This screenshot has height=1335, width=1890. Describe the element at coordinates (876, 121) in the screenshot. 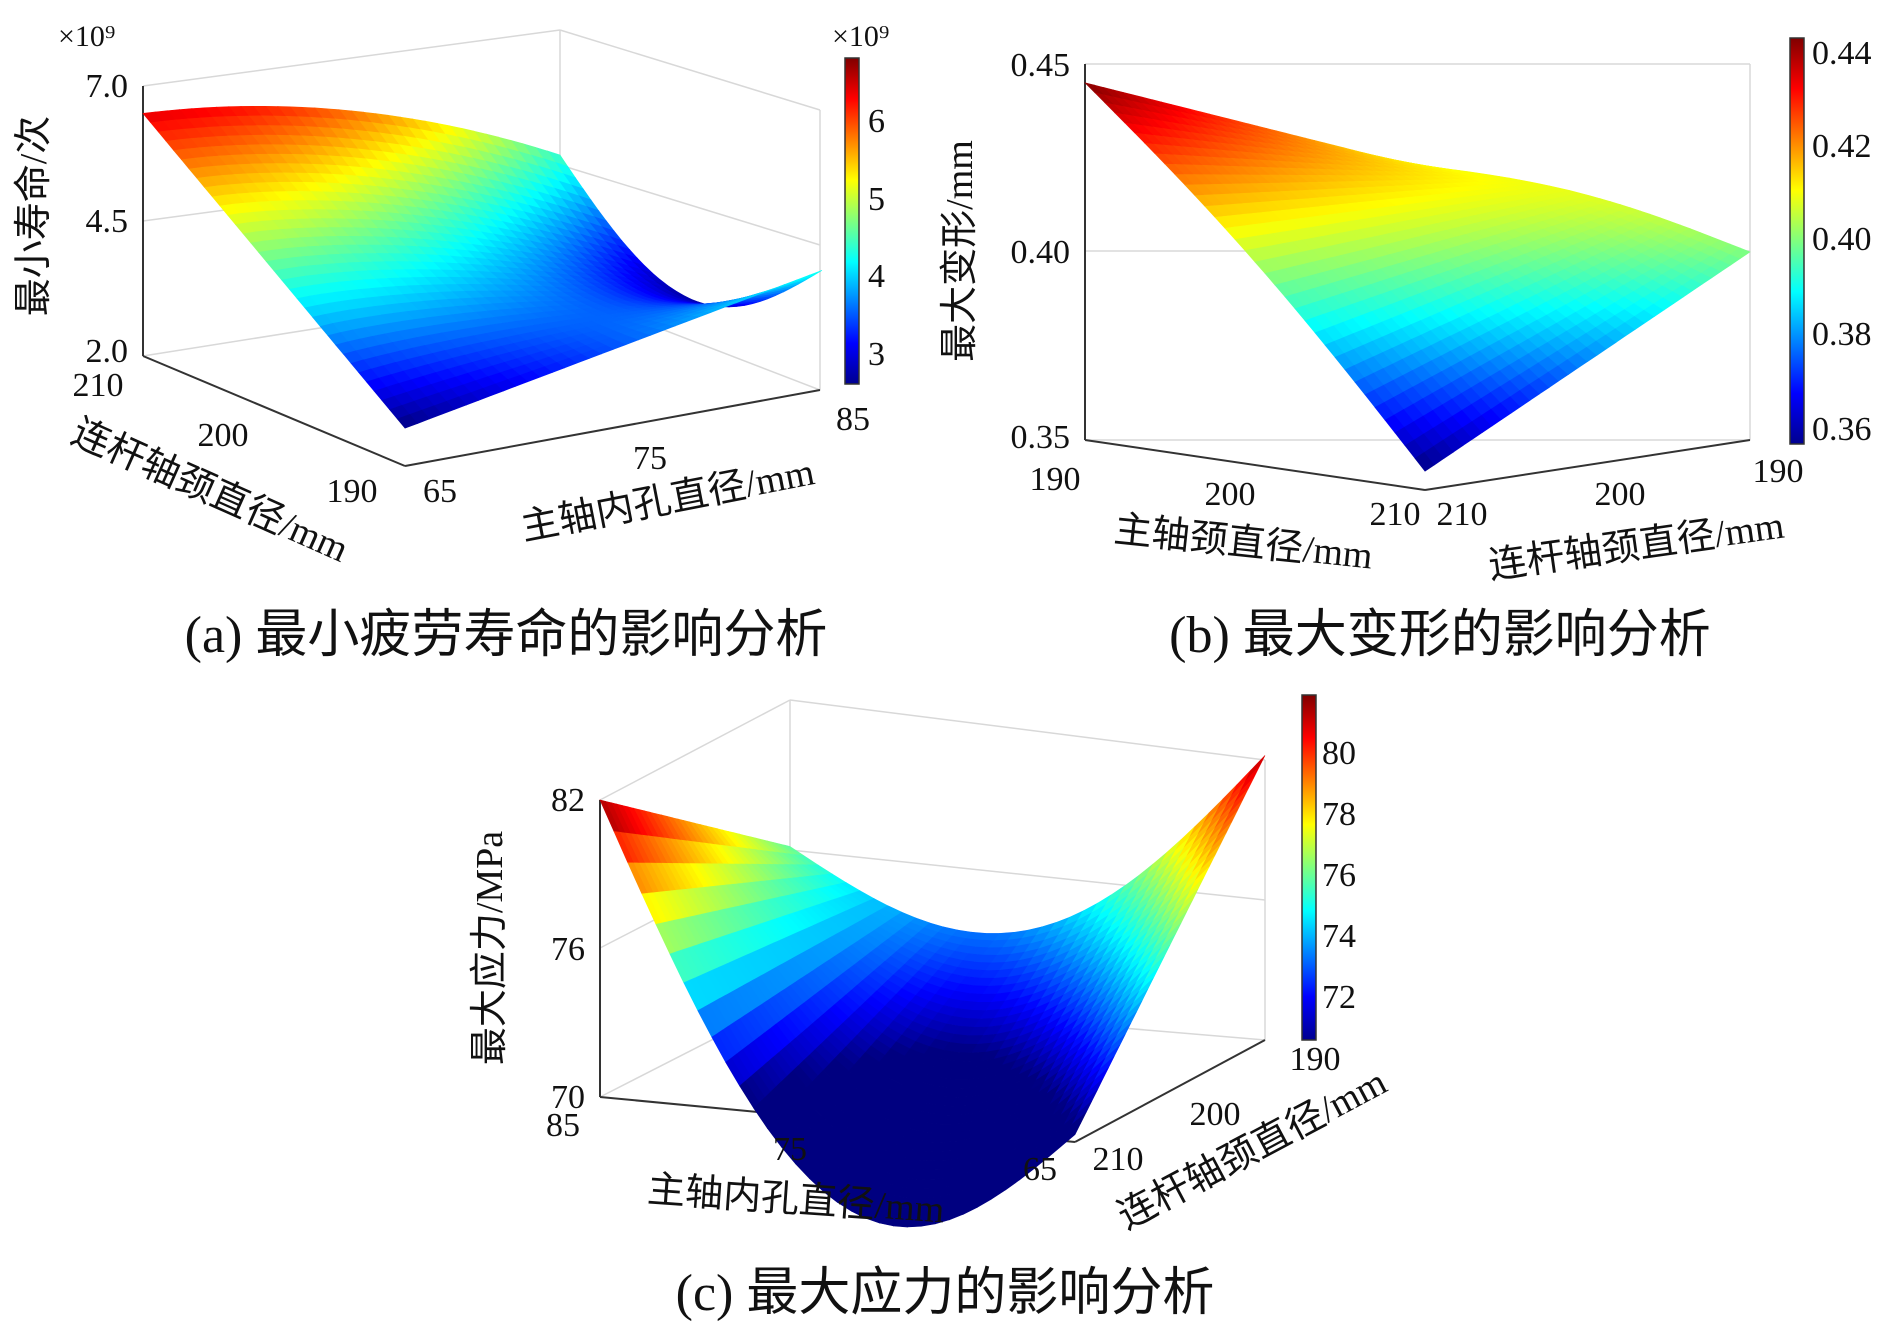

I see `panel-a-colorbar-tick: 6` at that location.